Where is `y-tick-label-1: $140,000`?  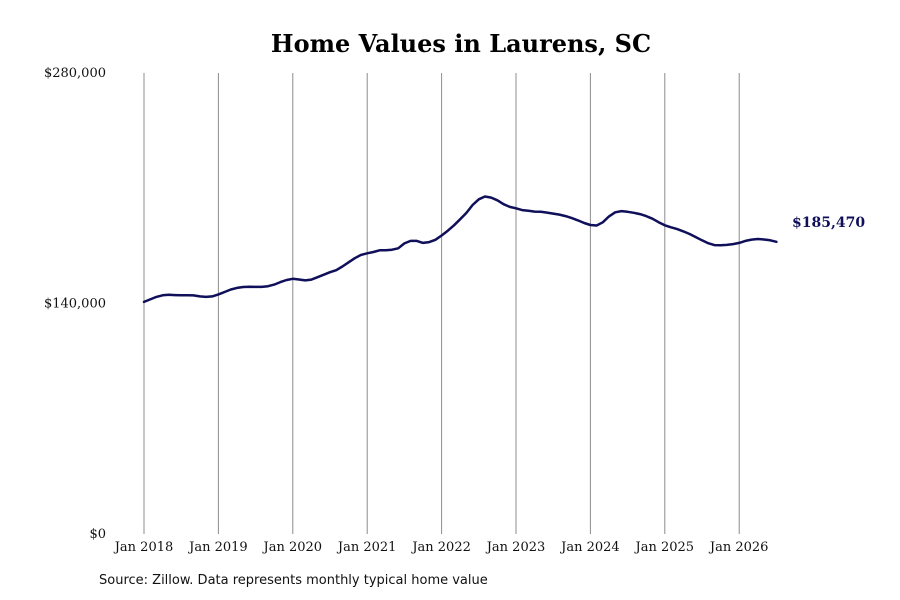
y-tick-label-1: $140,000 is located at coordinates (75, 304).